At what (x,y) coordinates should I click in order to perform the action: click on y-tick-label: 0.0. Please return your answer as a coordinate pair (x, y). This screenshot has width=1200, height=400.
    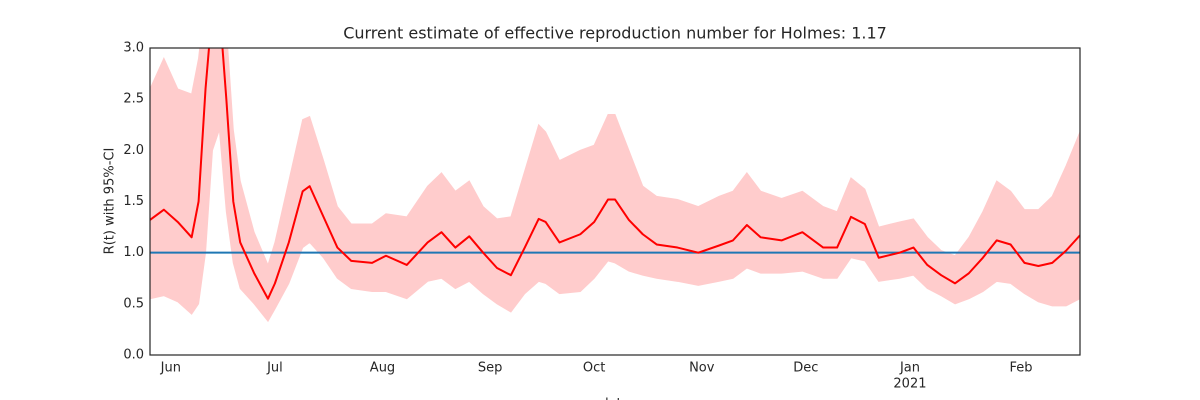
    Looking at the image, I should click on (133, 355).